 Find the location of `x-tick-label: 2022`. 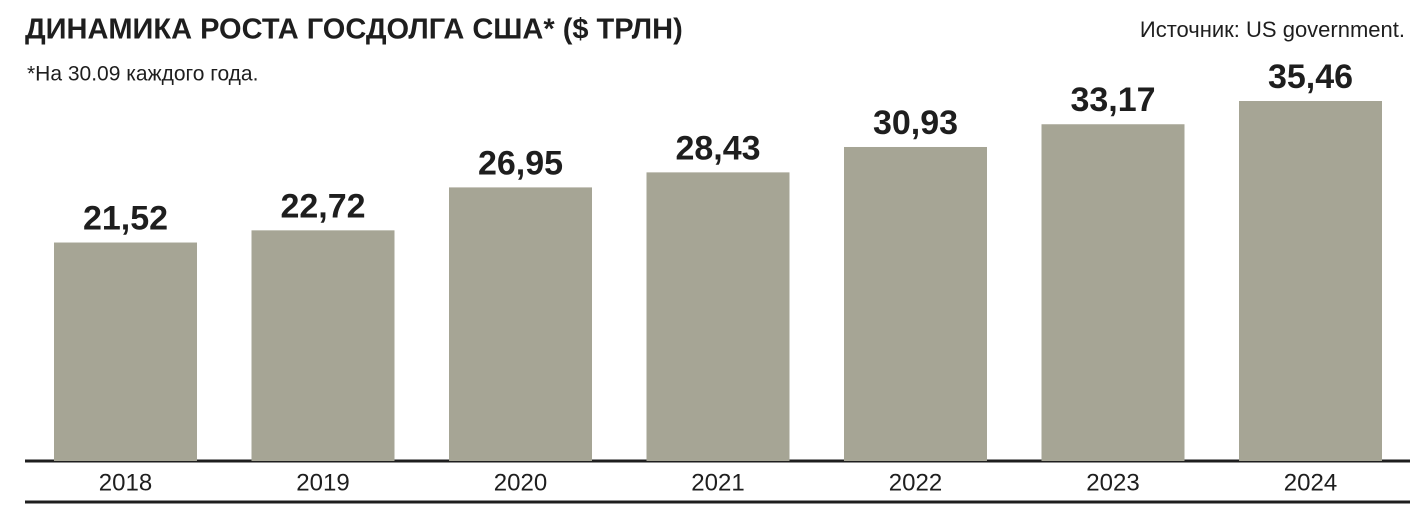

x-tick-label: 2022 is located at coordinates (915, 482).